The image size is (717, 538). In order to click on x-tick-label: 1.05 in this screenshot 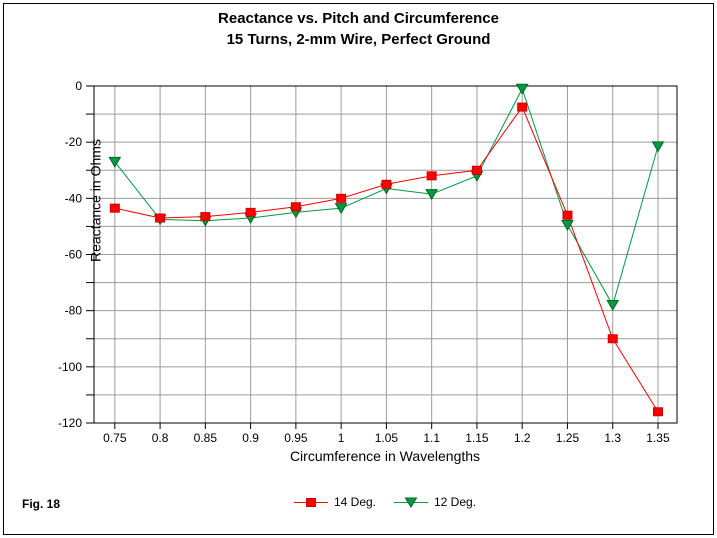, I will do `click(387, 438)`.